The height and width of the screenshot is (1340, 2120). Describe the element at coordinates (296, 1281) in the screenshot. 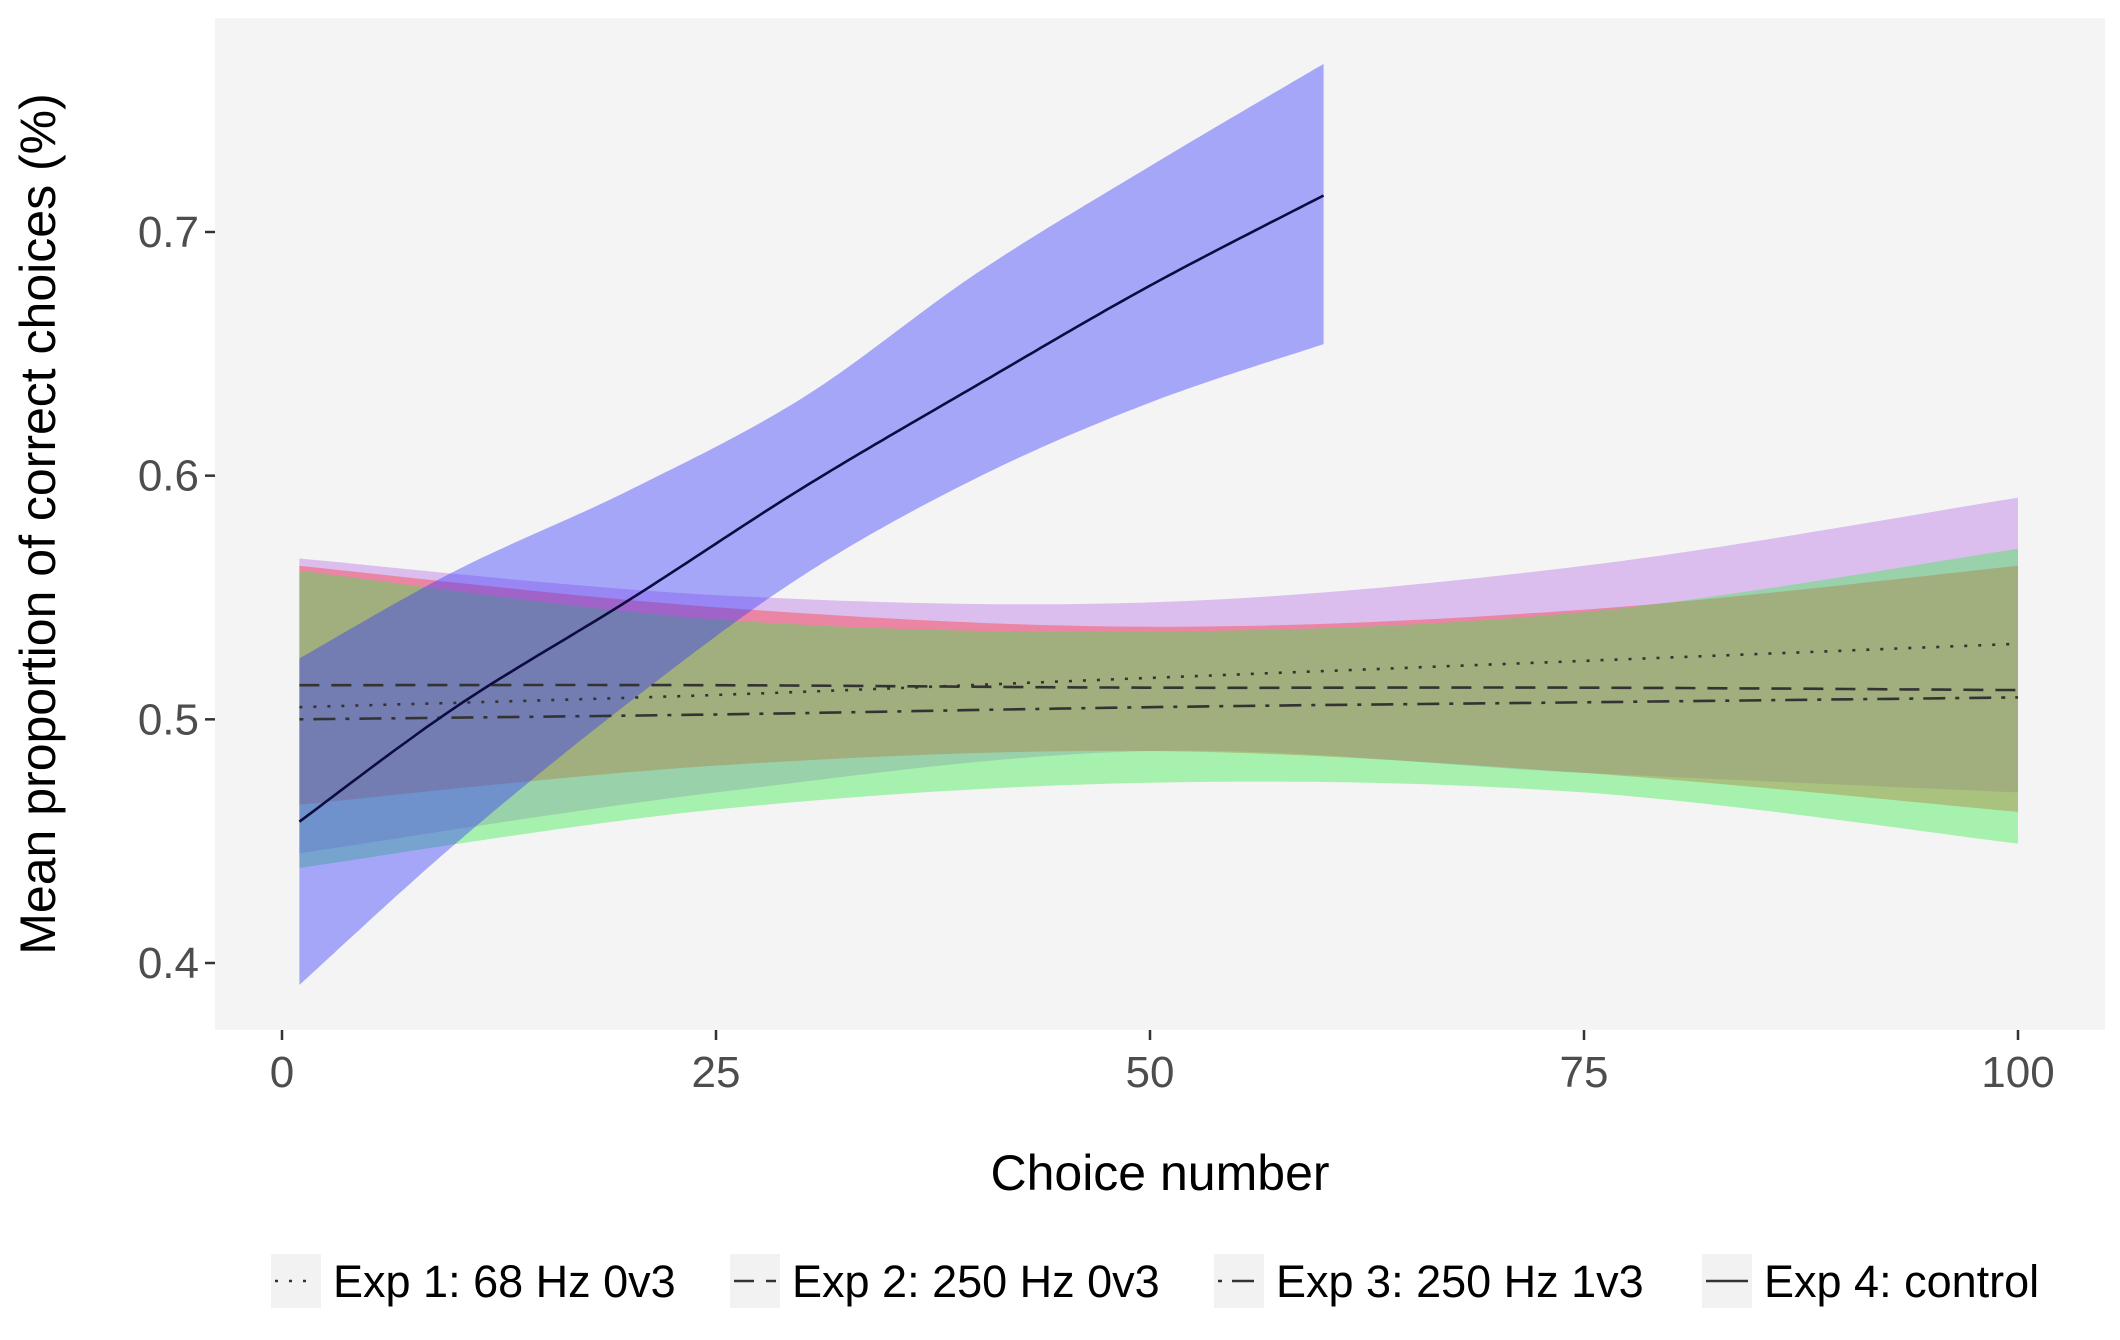

I see `legend-key-background` at that location.